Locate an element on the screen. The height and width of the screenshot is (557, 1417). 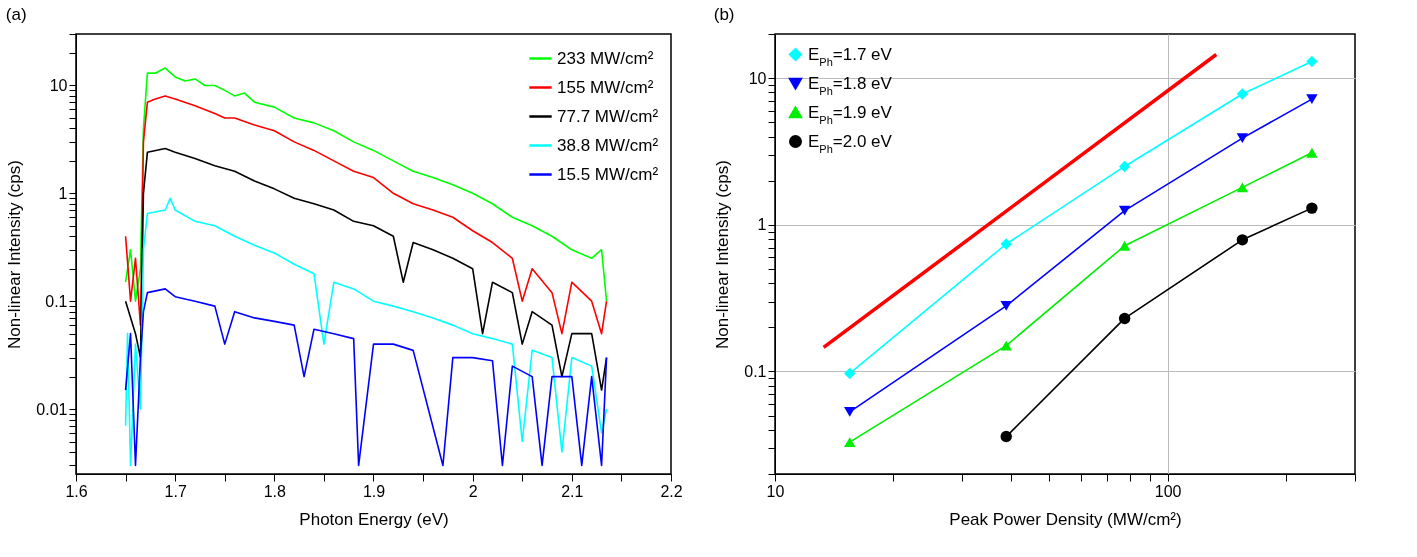
legend-label: 15.5 MW/cm² is located at coordinates (608, 174).